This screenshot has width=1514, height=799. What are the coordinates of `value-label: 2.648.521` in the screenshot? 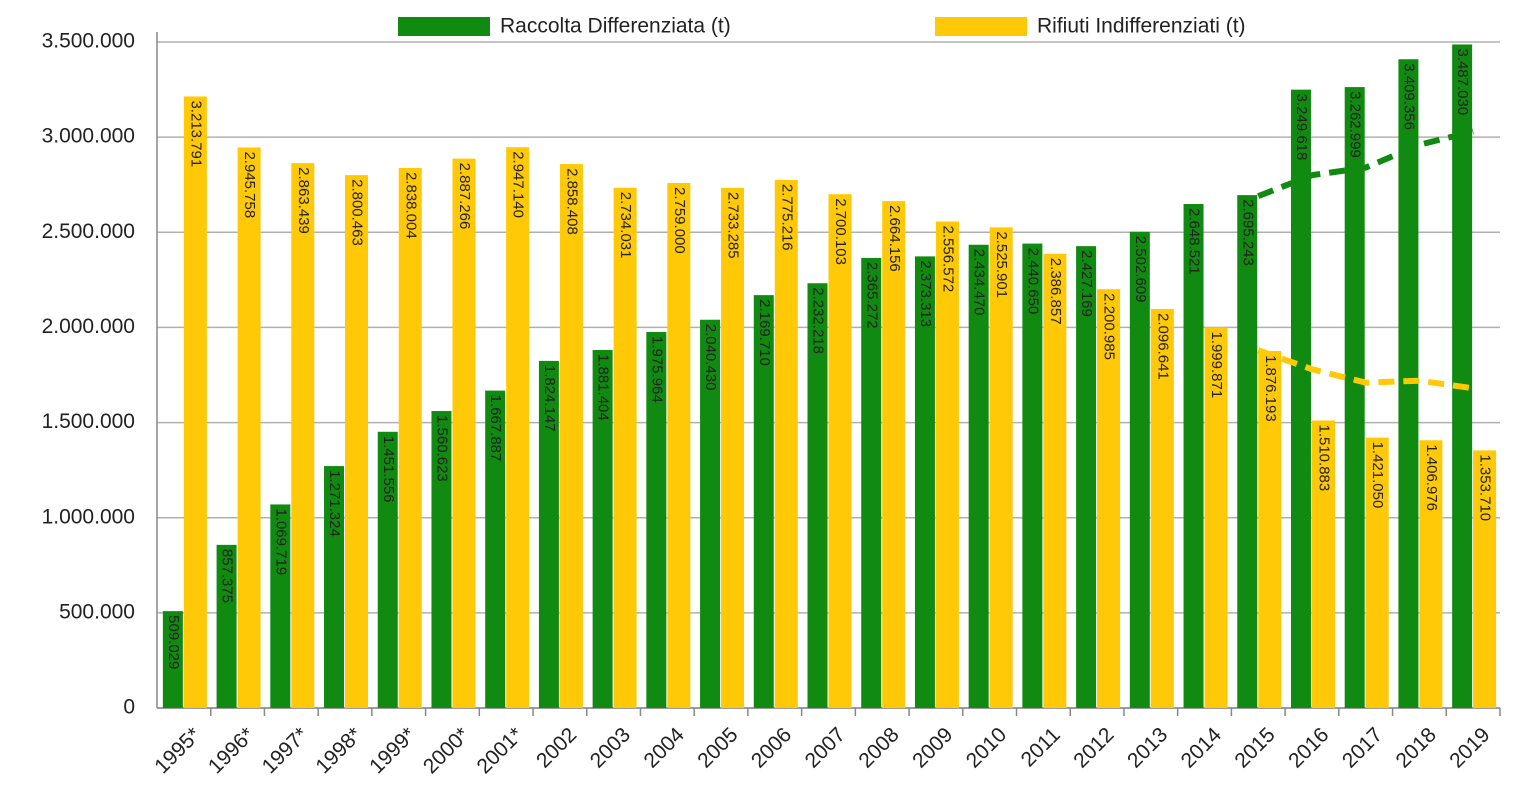 It's located at (1194, 241).